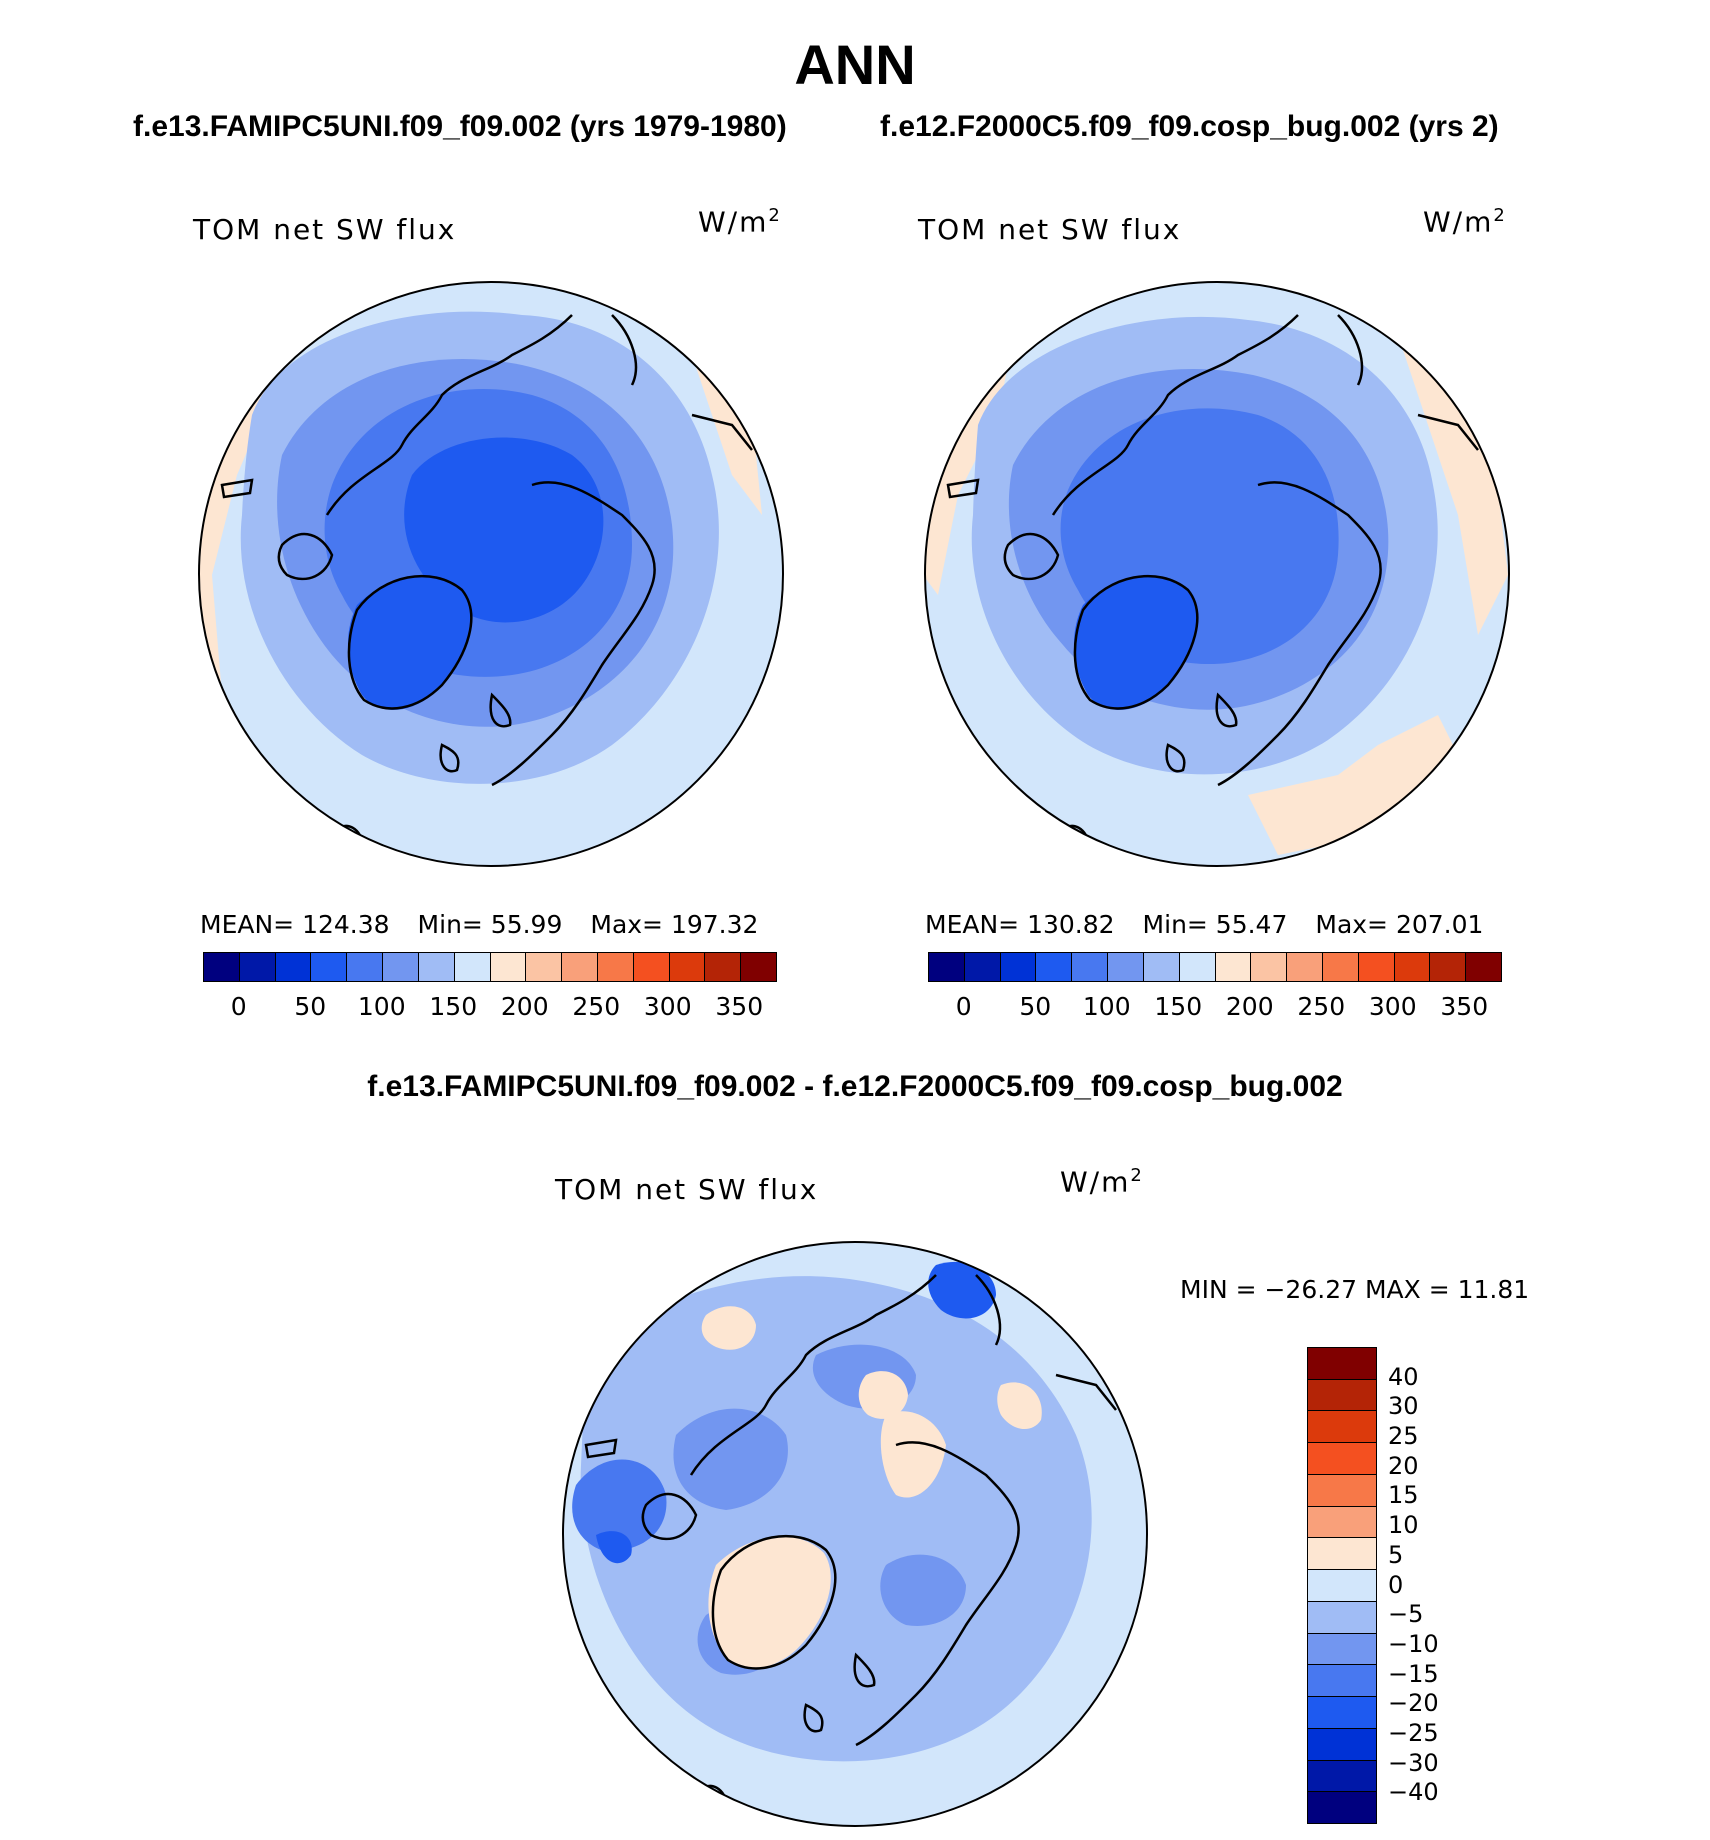  I want to click on map2-fill-greenland, so click(1136, 643).